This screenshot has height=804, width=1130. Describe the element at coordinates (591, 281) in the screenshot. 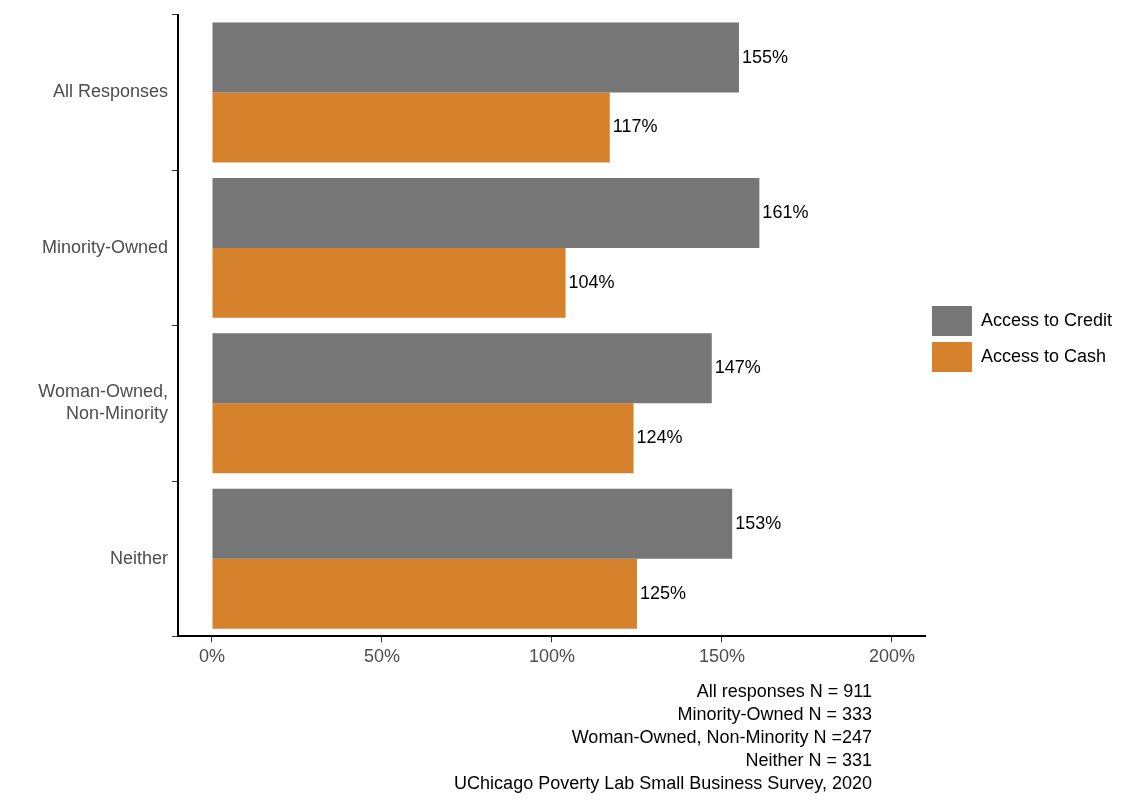

I see `data-label: 104%` at that location.